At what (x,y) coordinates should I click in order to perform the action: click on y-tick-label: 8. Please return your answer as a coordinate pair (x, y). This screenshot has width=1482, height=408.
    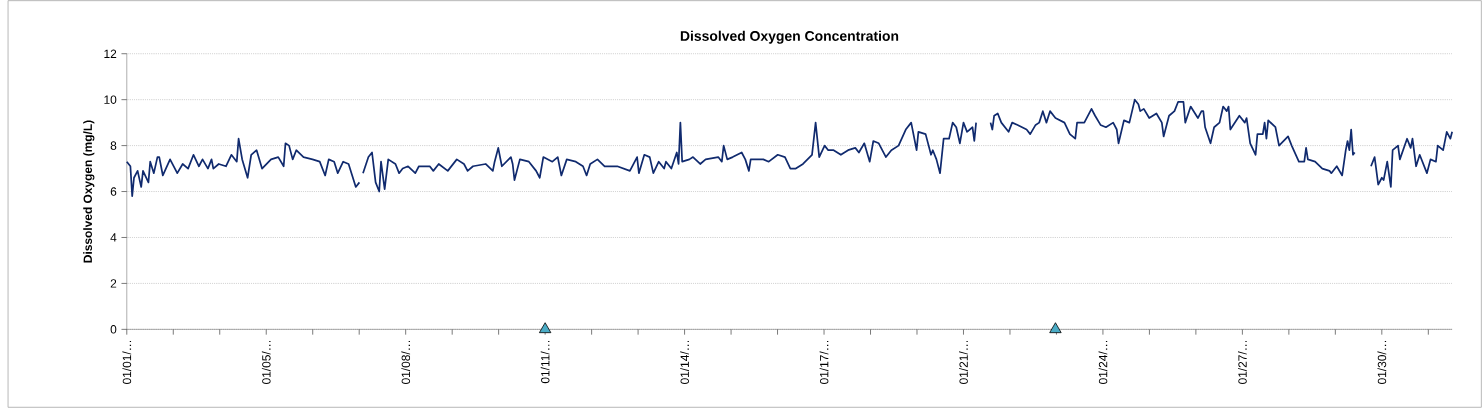
    Looking at the image, I should click on (113, 145).